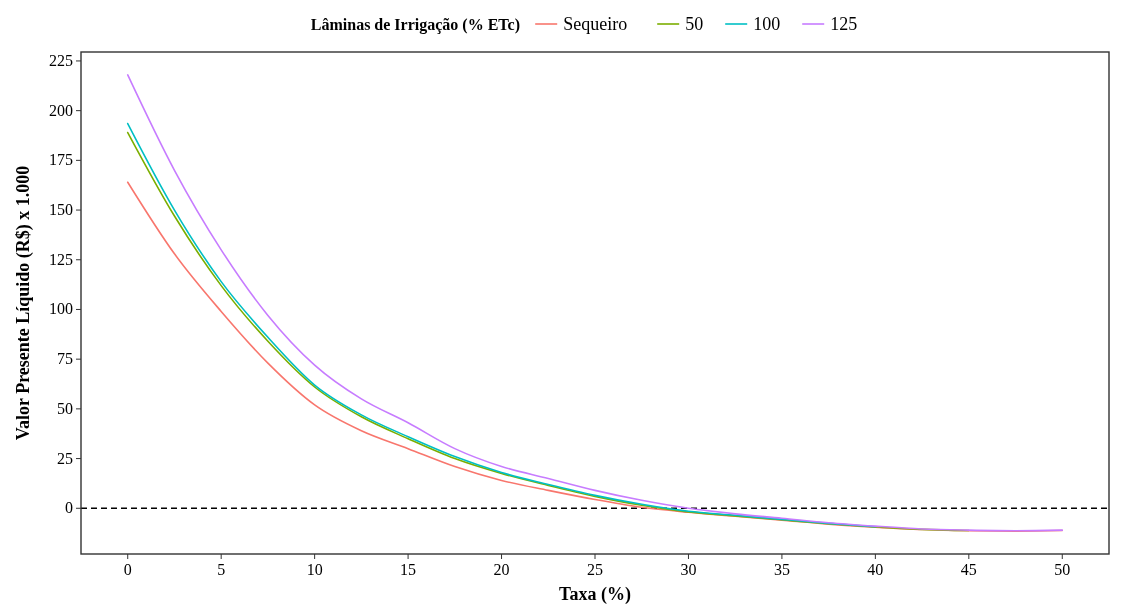 This screenshot has width=1121, height=614. What do you see at coordinates (23, 303) in the screenshot?
I see `y-axis-title: Valor Presente Líquido (R$) x 1.000` at bounding box center [23, 303].